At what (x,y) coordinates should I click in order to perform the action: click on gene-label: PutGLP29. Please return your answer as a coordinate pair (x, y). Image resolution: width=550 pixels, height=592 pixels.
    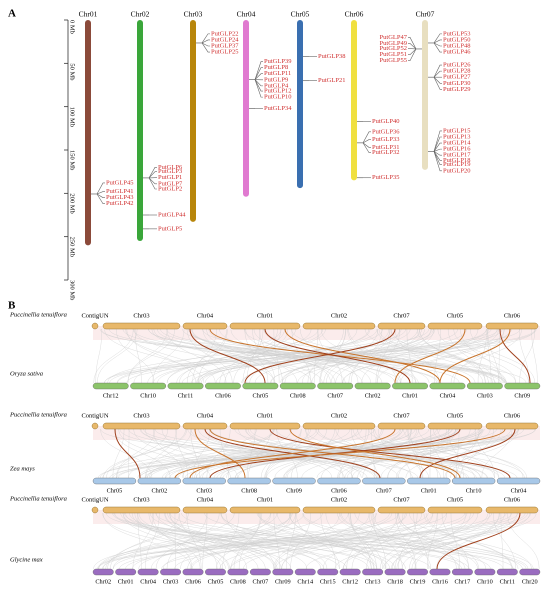
    Looking at the image, I should click on (456, 89).